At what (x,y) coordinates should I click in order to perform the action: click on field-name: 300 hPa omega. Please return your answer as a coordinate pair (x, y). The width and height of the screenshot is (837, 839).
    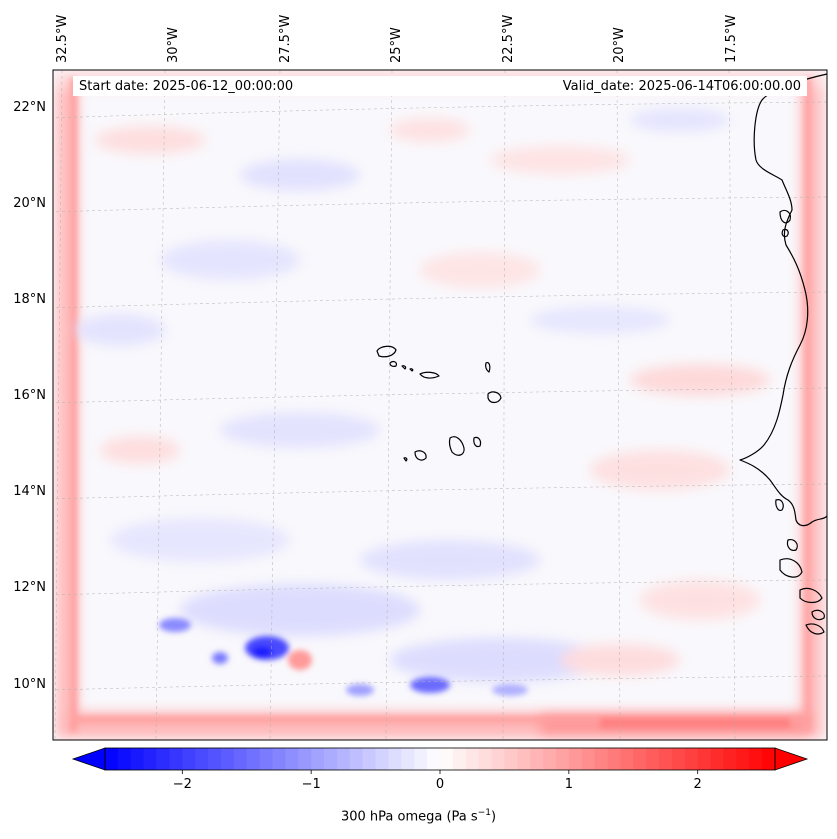
    Looking at the image, I should click on (391, 817).